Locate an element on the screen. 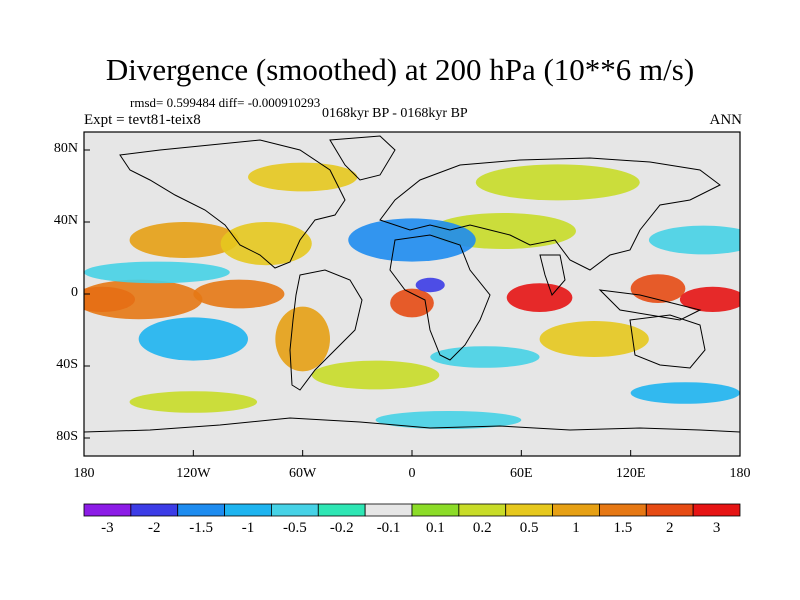  colorbar-label: -0.5 is located at coordinates (294, 528).